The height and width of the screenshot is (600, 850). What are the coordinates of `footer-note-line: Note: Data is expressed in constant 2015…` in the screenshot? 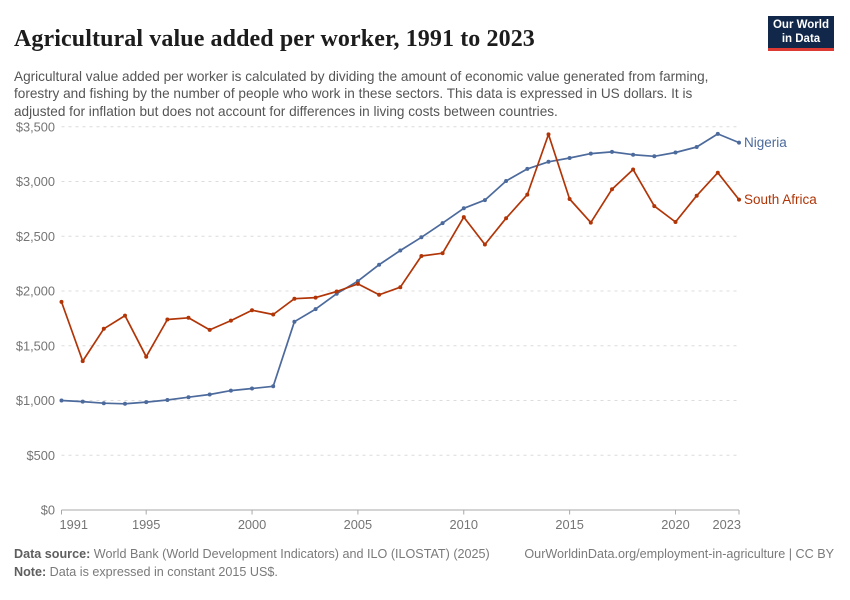 It's located at (424, 572).